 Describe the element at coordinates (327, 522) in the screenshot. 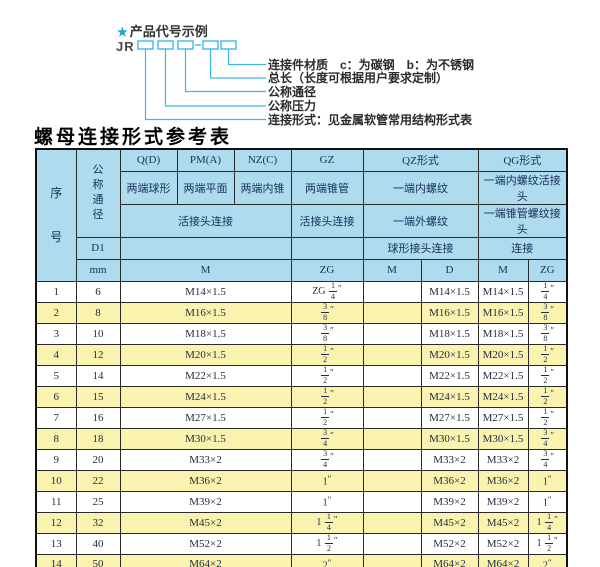

I see `cell-gz-zg: 1 1 4 ″` at that location.